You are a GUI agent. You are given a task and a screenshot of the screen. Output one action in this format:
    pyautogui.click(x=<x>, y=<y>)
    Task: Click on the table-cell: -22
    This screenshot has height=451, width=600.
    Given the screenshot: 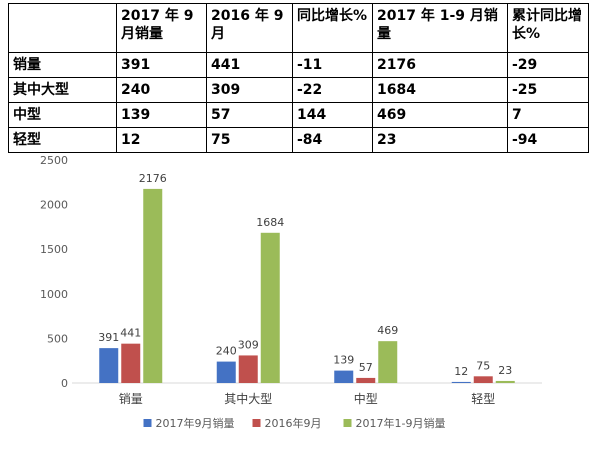 What is the action you would take?
    pyautogui.click(x=332, y=90)
    